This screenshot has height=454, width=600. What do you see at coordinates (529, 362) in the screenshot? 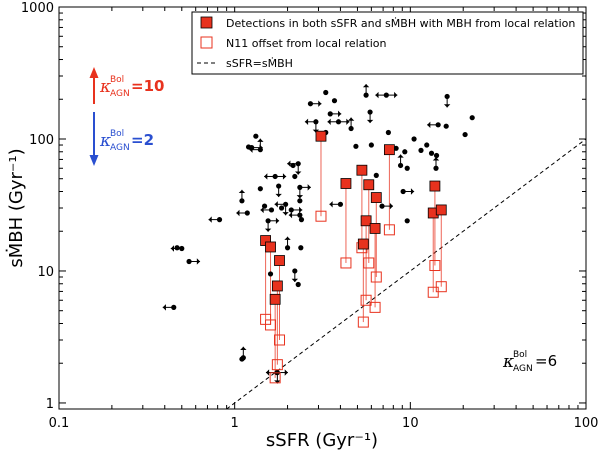
I see `annotation-kappa-black: κ Bol AGN =6` at bounding box center [529, 362].